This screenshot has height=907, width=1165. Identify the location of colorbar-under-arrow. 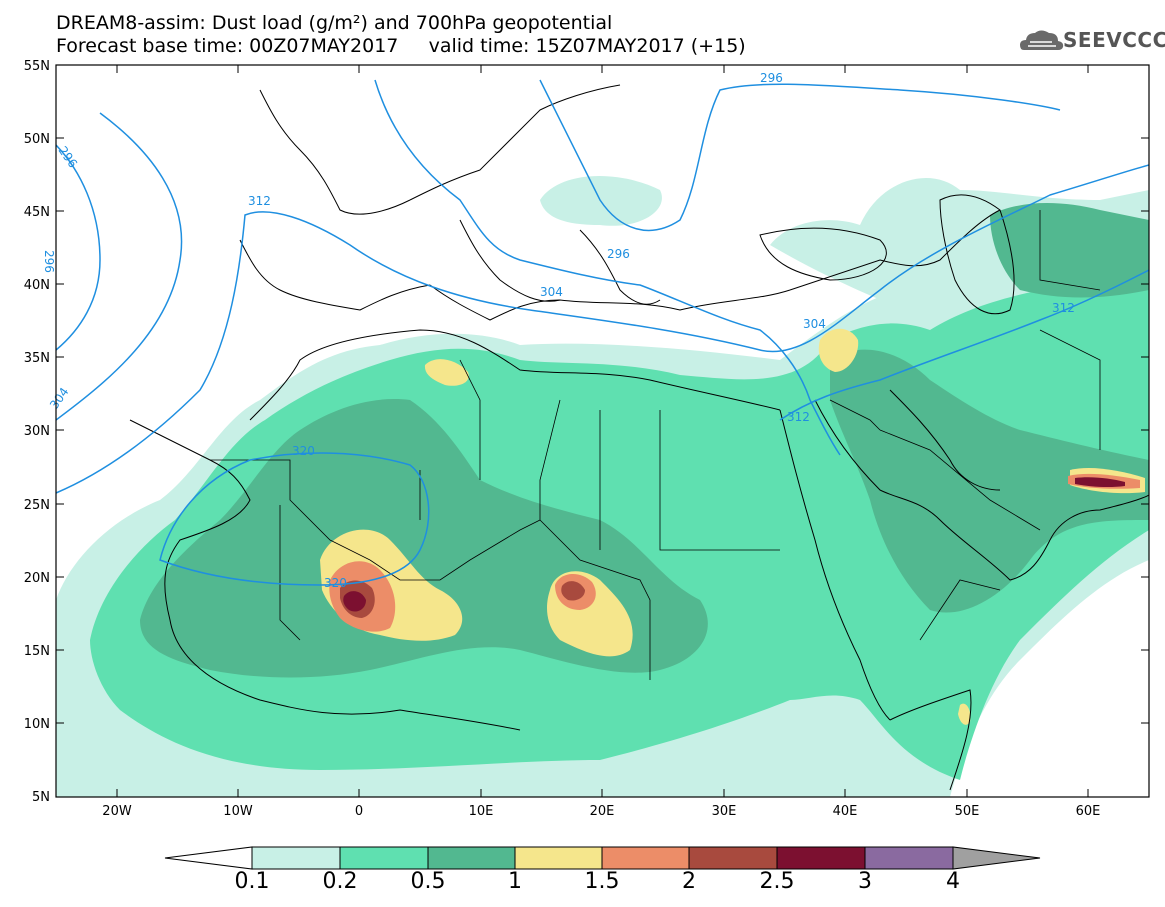
(208, 858).